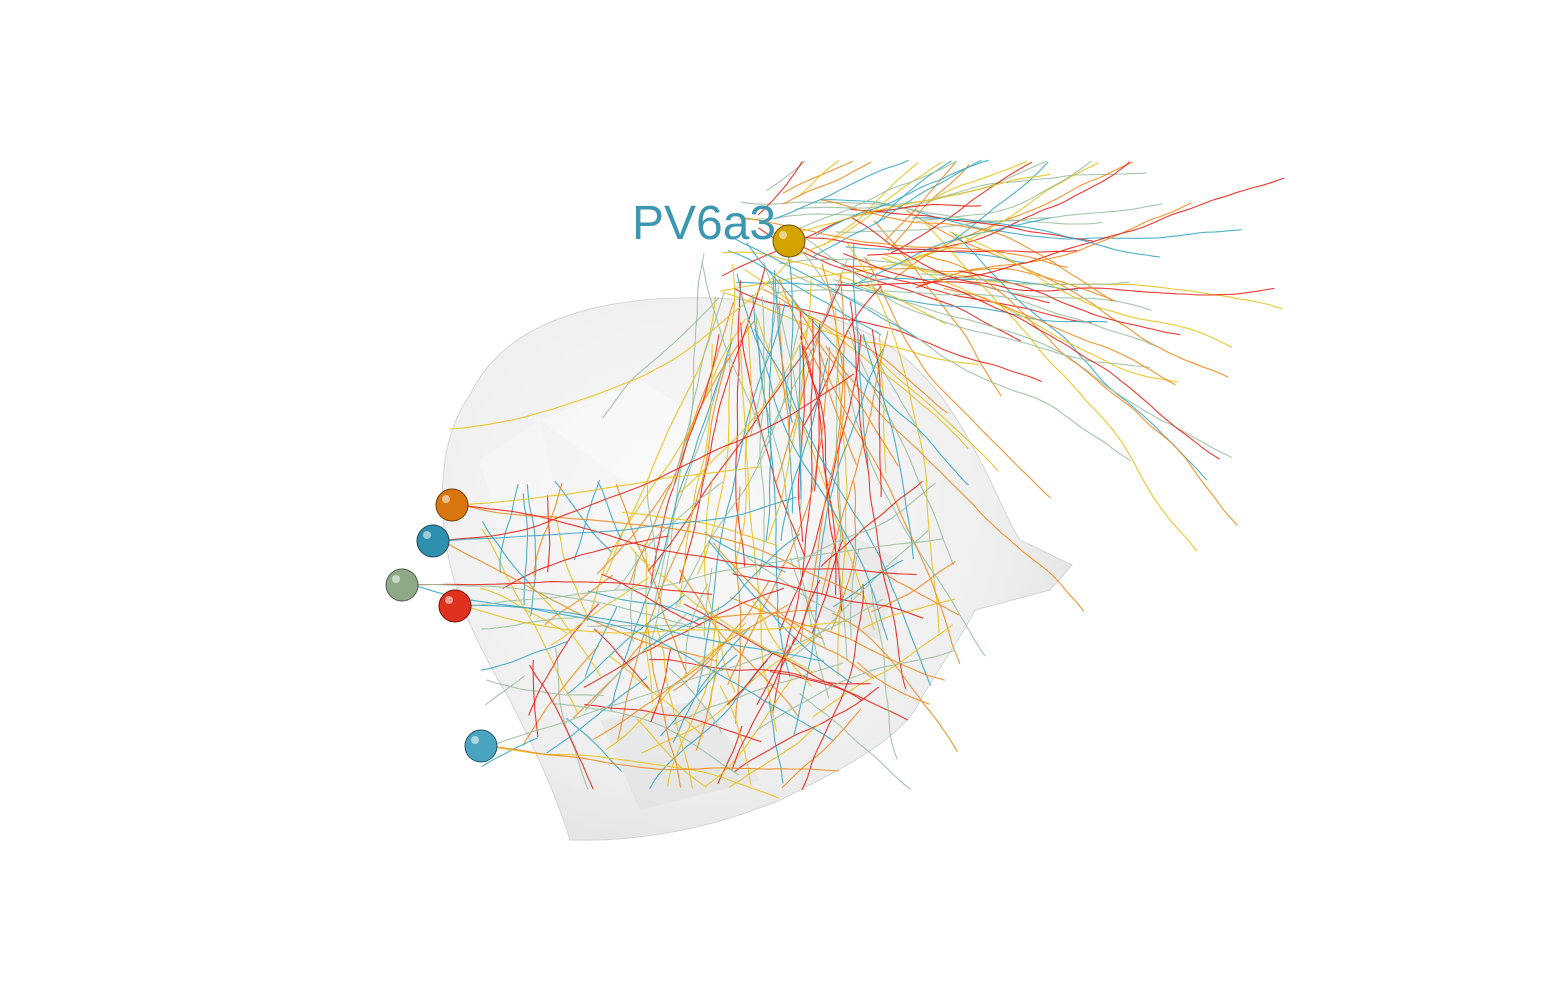 The height and width of the screenshot is (1008, 1556). What do you see at coordinates (455, 606) in the screenshot?
I see `soma-red` at bounding box center [455, 606].